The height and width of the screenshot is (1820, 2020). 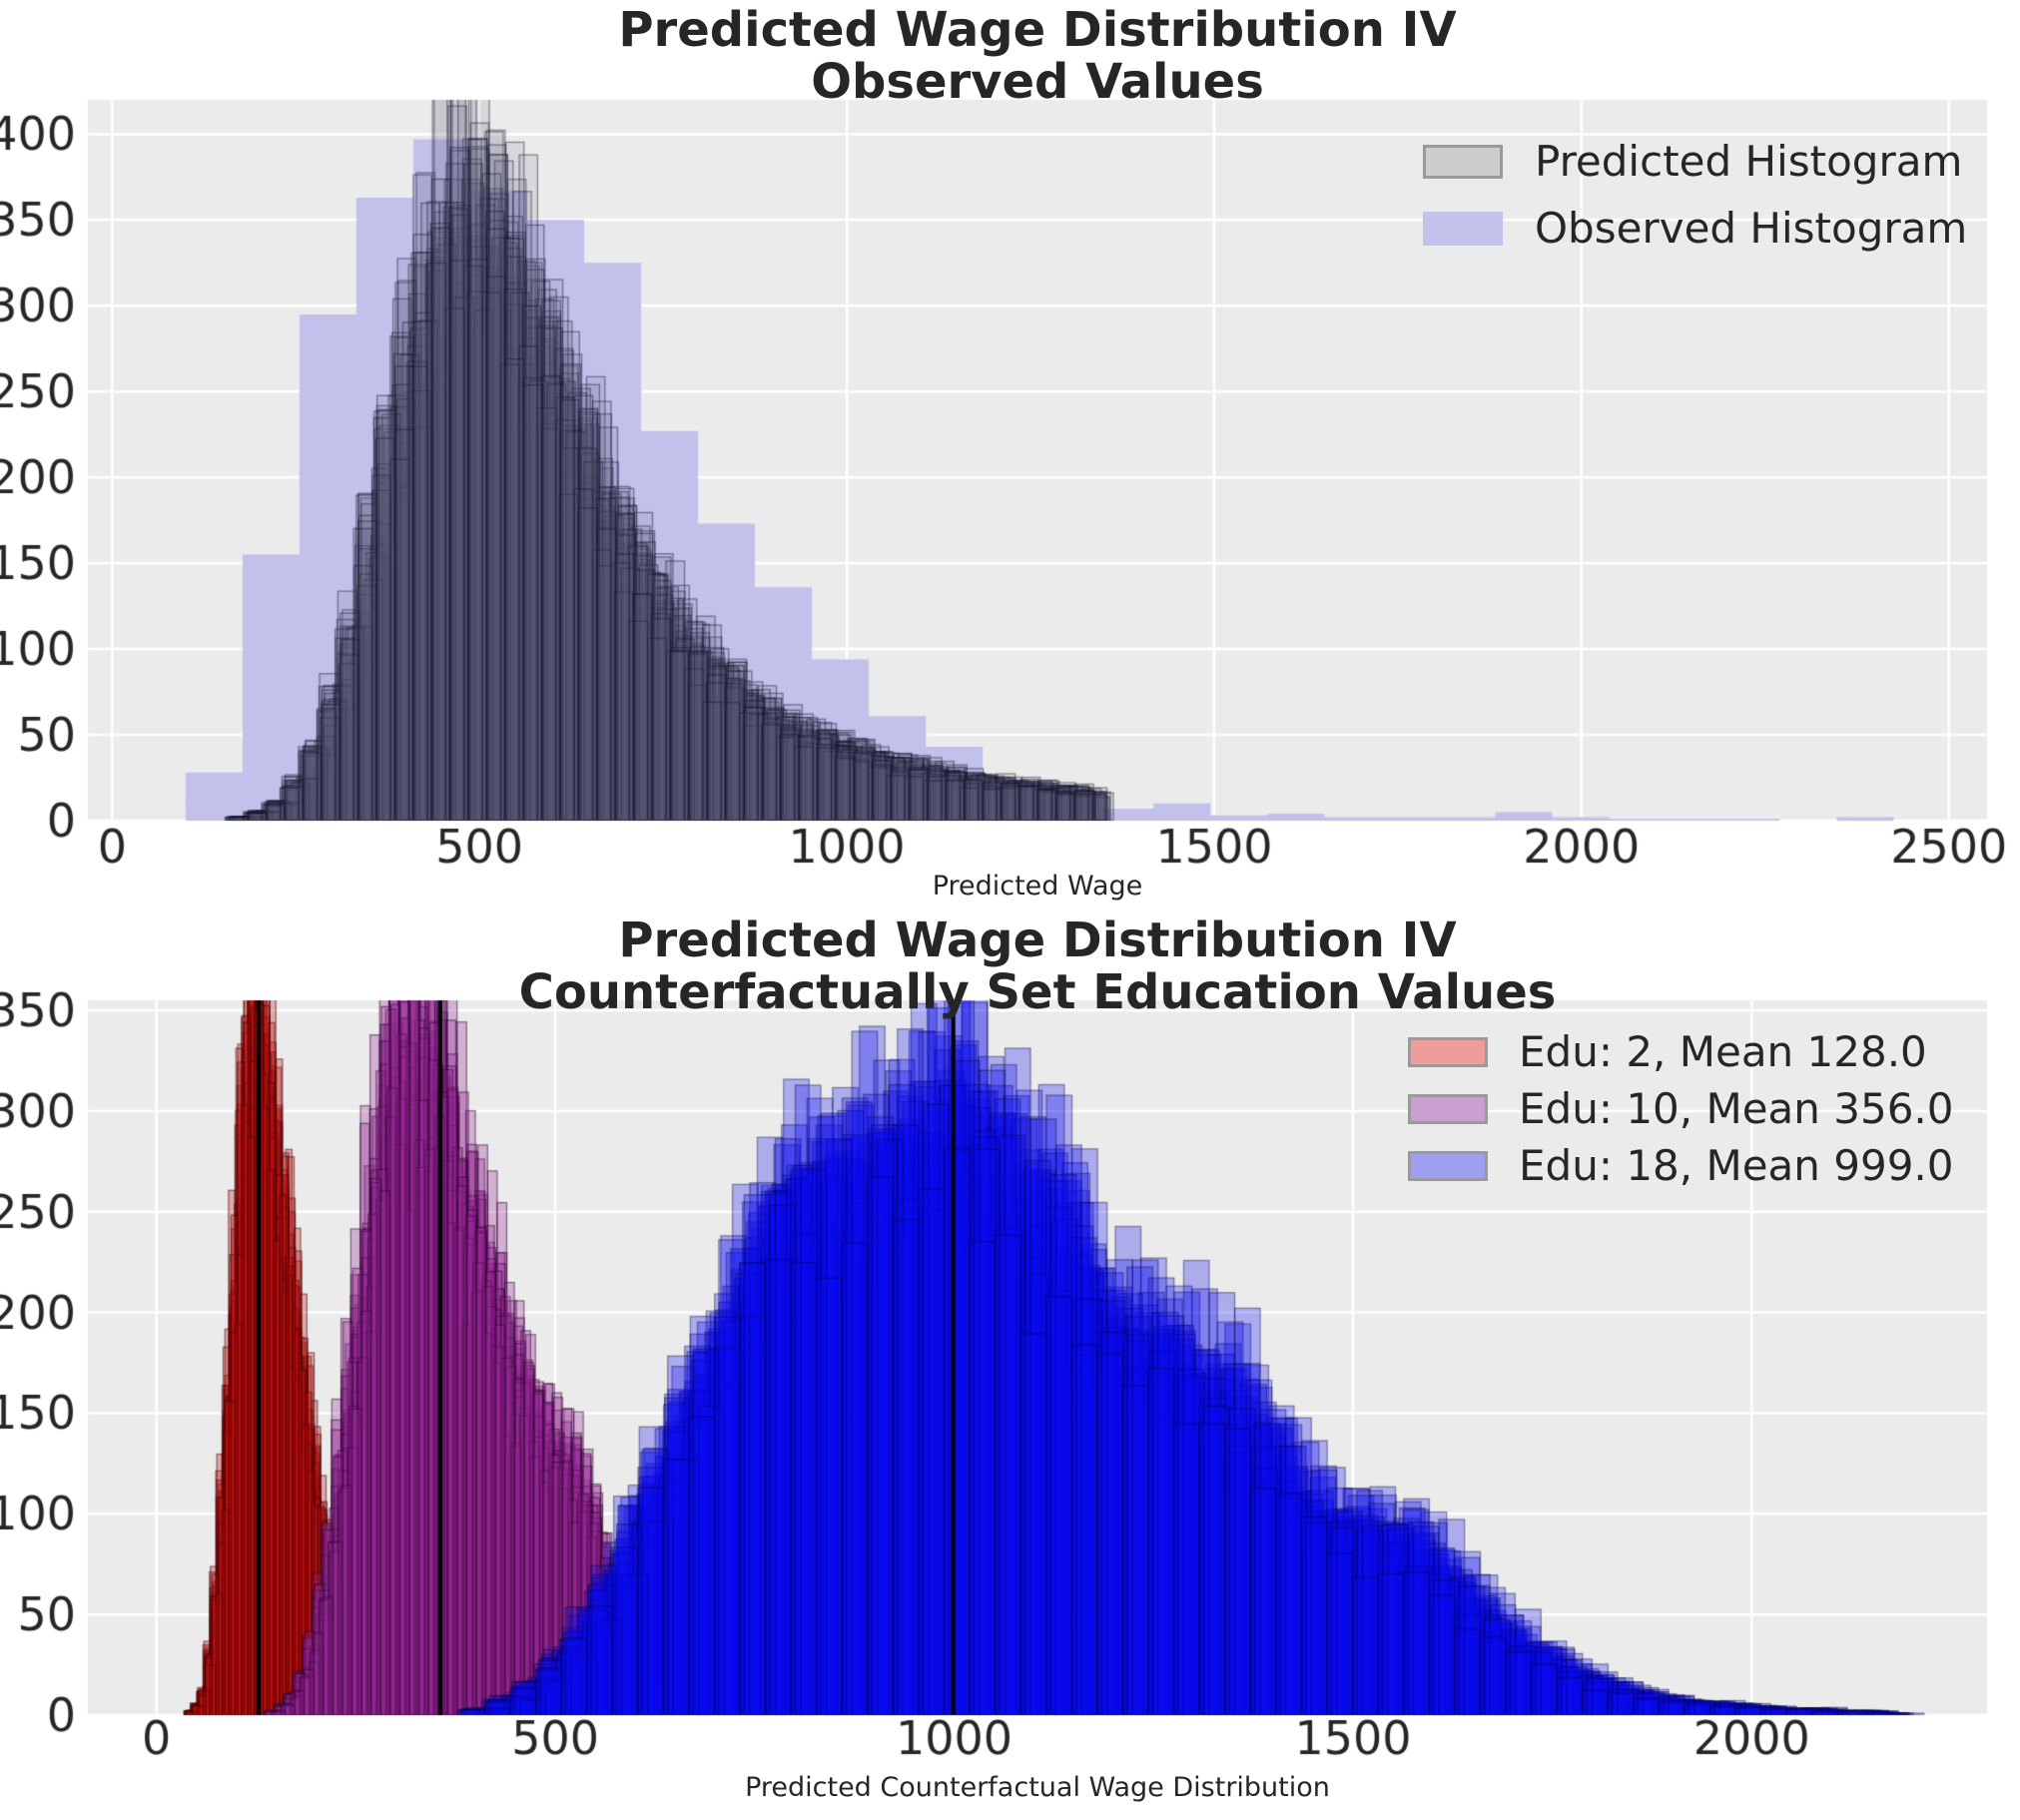 I want to click on legend-item-observed: Observed Histogram, so click(x=1695, y=228).